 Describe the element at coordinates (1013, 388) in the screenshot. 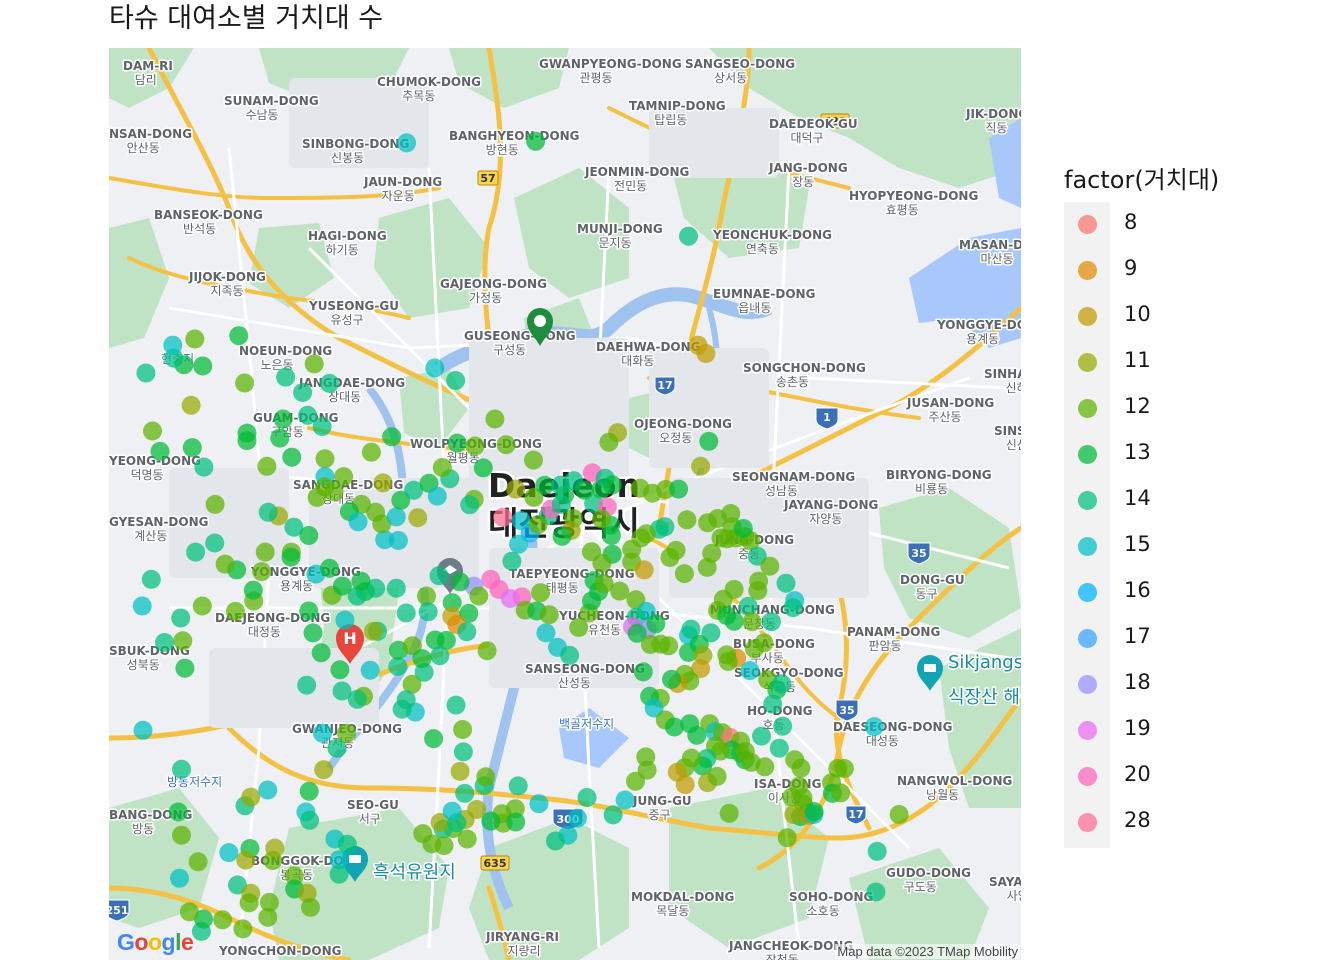

I see `district-label-ko: 신하동` at that location.